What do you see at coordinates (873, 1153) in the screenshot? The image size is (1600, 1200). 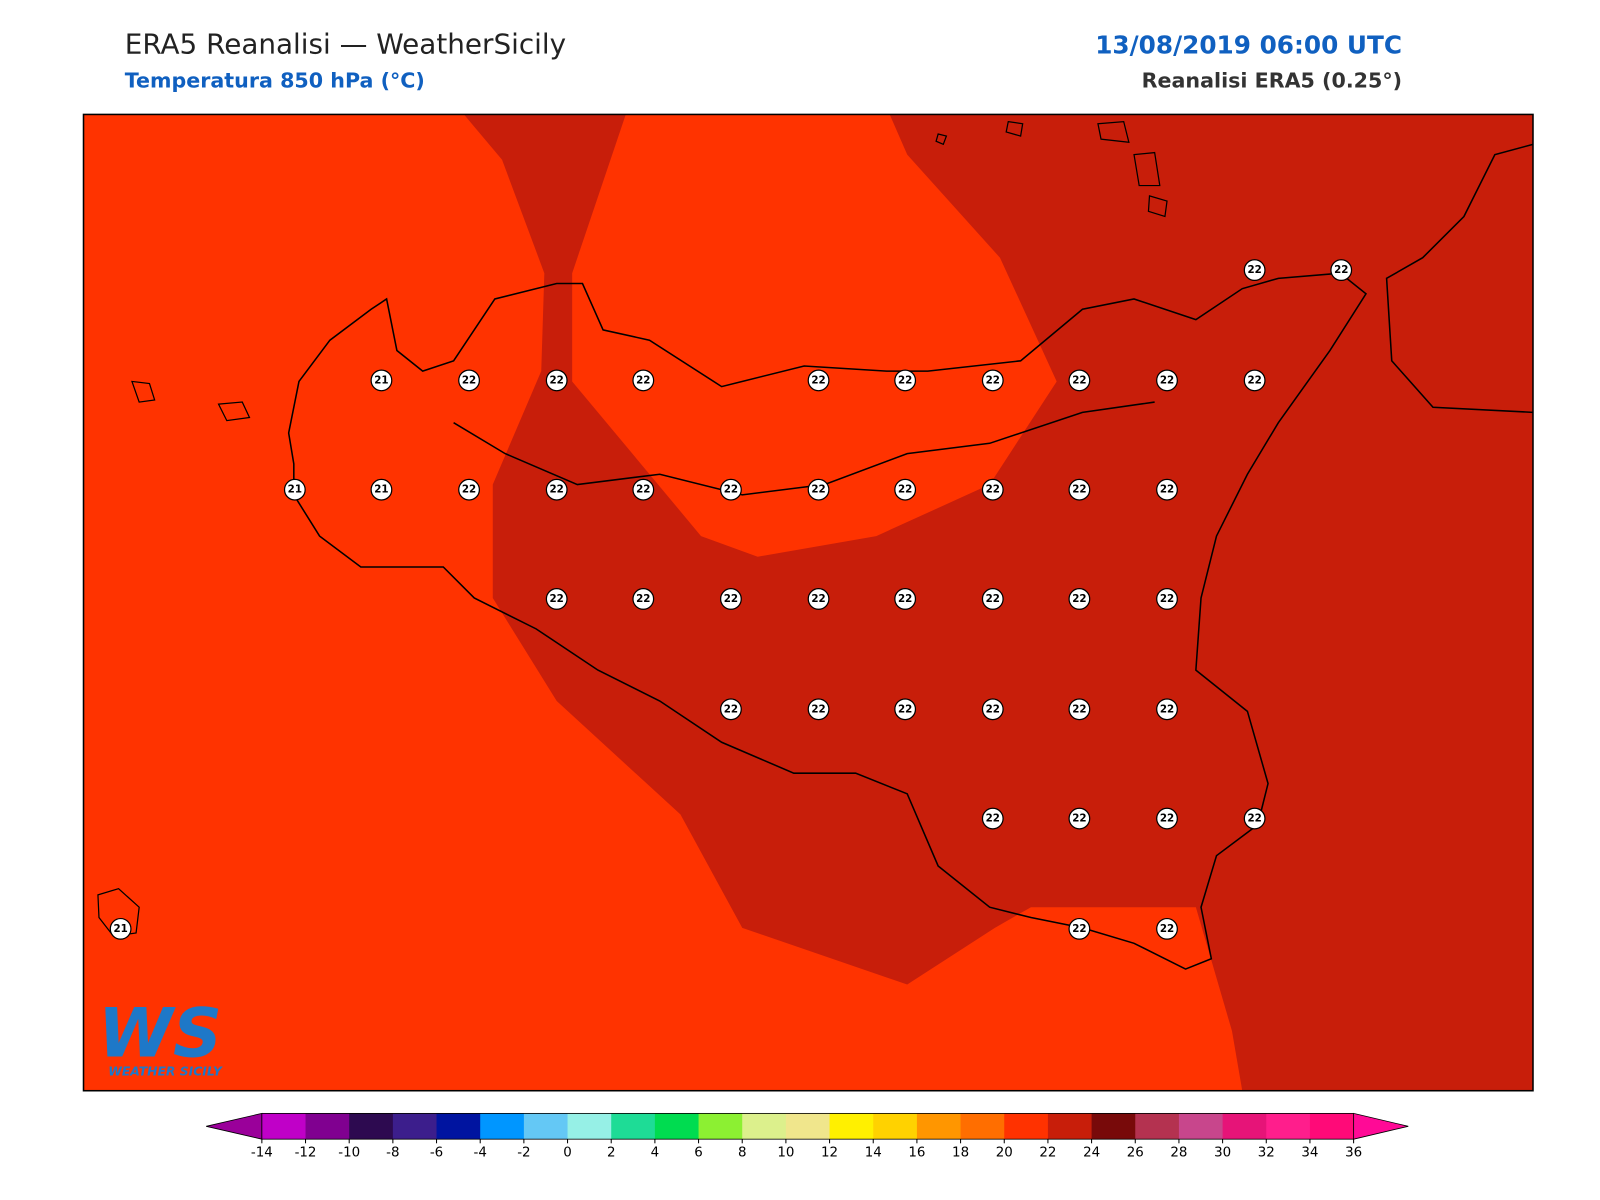 I see `colorbar-tick-label: 14` at bounding box center [873, 1153].